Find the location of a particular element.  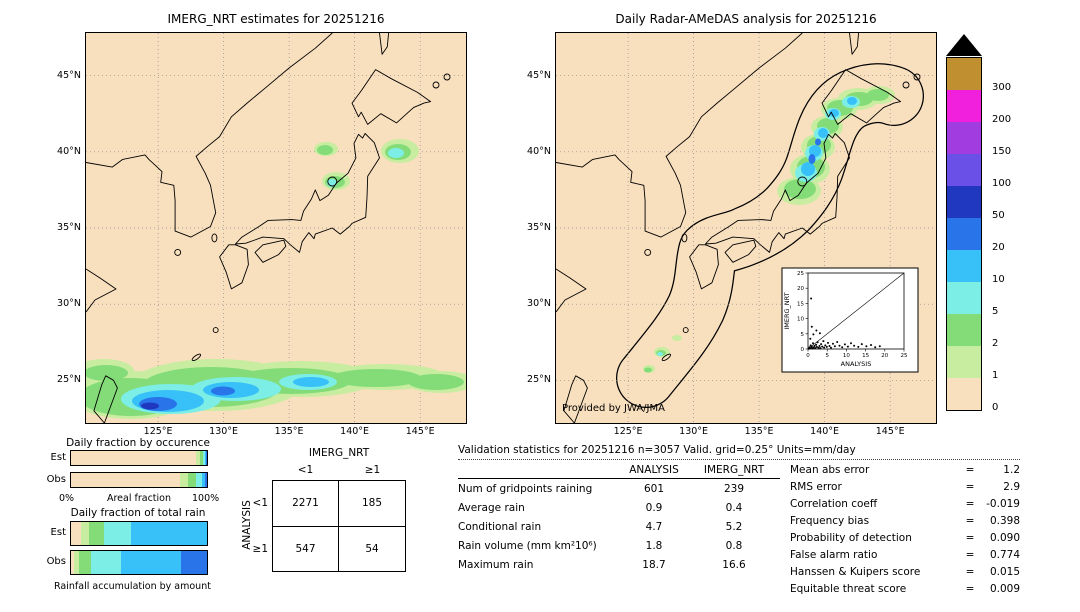

stats-value-analysis: 0.9 is located at coordinates (654, 507).